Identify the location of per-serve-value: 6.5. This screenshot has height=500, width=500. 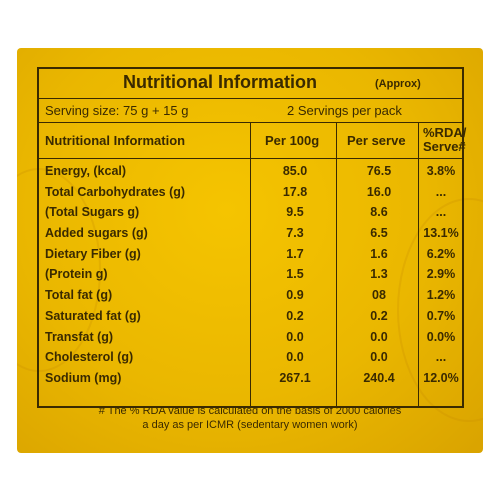
(379, 233).